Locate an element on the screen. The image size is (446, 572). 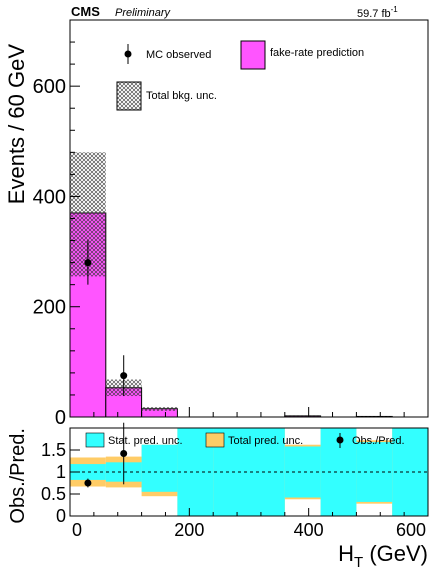
experiment-label: CMS is located at coordinates (85, 11).